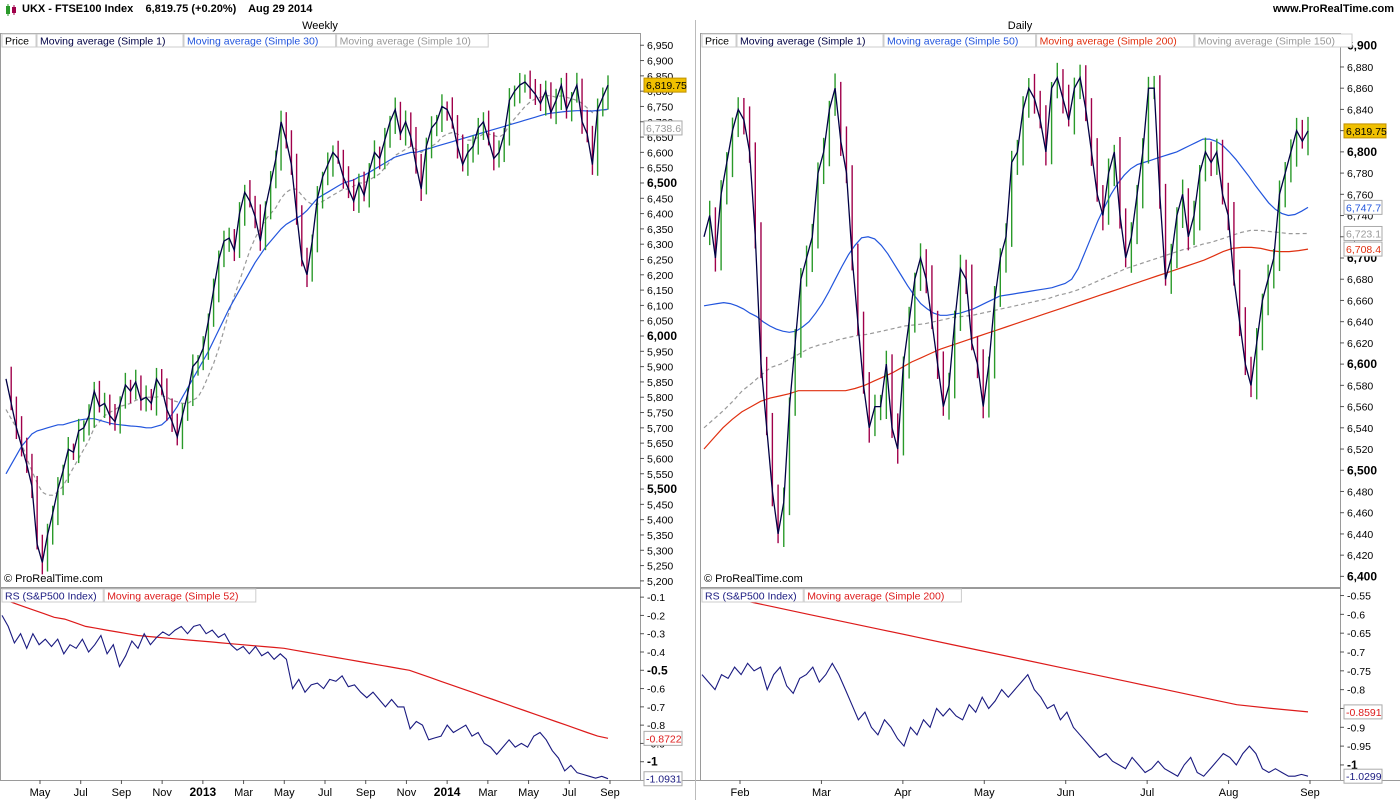 Image resolution: width=1400 pixels, height=800 pixels. I want to click on y-tick-label: 5,450, so click(660, 505).